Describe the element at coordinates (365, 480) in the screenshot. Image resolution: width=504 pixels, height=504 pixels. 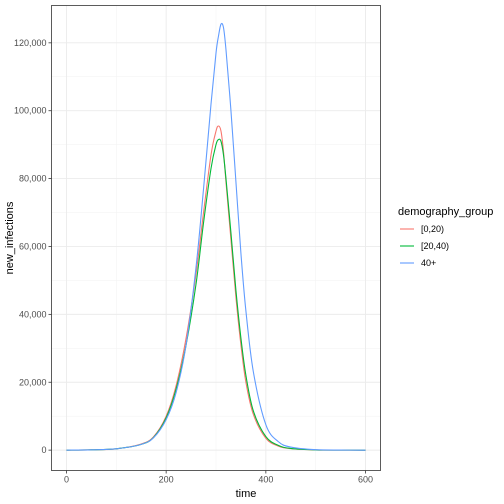
I see `x-tick-label: 600` at that location.